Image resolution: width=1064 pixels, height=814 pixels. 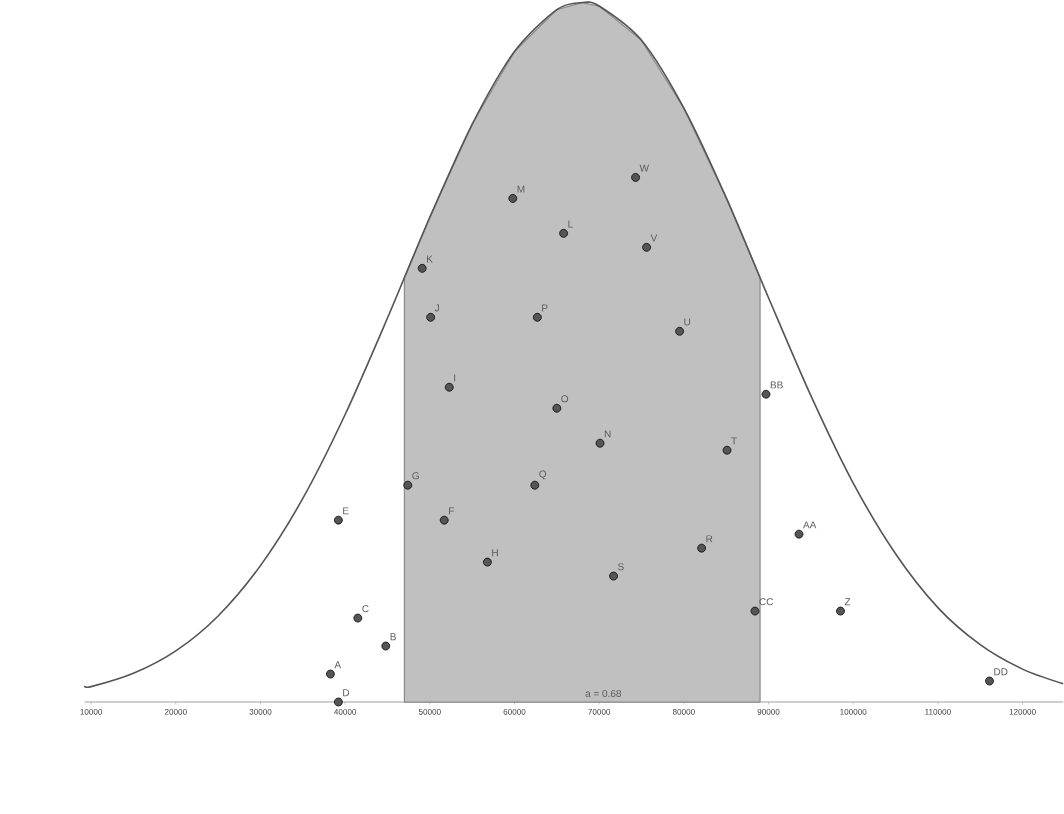 What do you see at coordinates (847, 602) in the screenshot?
I see `annotation: Z` at bounding box center [847, 602].